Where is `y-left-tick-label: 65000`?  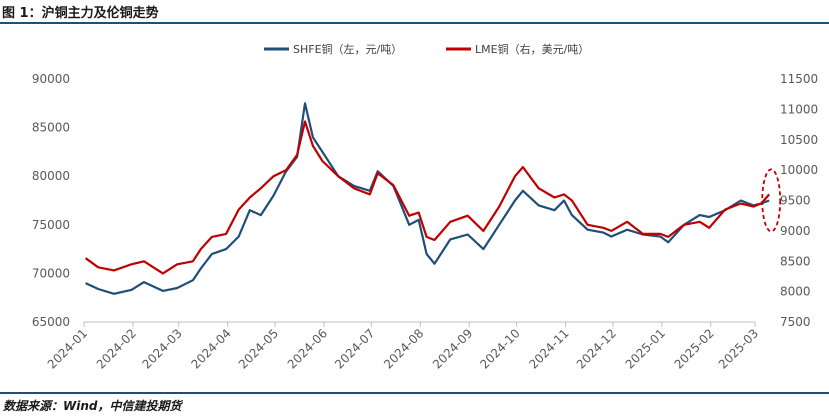 y-left-tick-label: 65000 is located at coordinates (51, 322).